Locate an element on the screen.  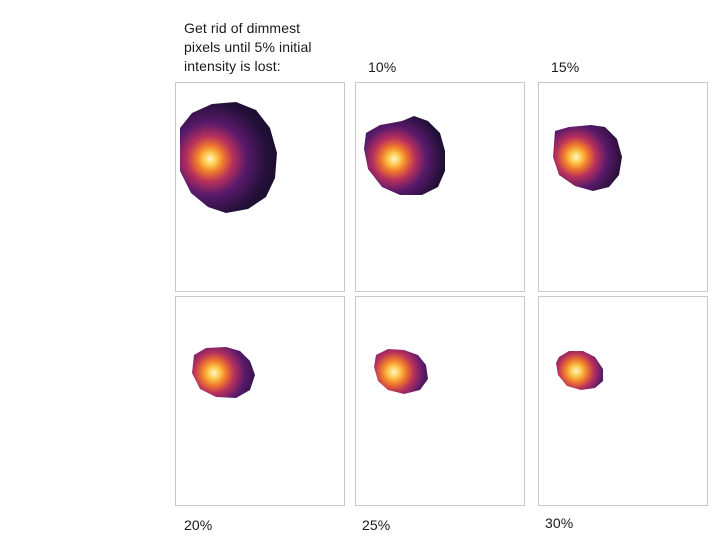
label-20-percent: 20% is located at coordinates (198, 525).